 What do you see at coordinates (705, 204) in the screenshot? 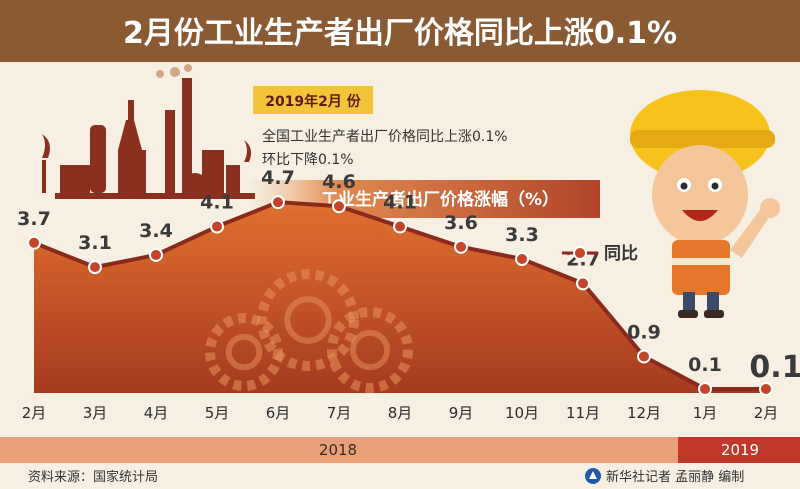
I see `worker-icon` at bounding box center [705, 204].